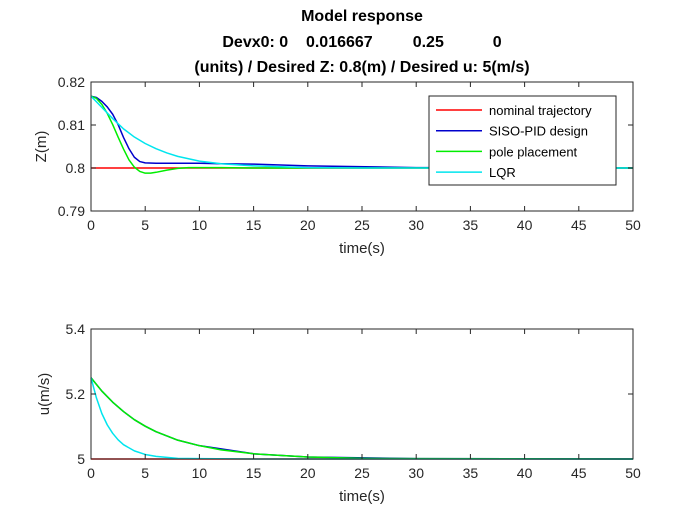 The width and height of the screenshot is (700, 525). What do you see at coordinates (362, 16) in the screenshot?
I see `figure-title-line-1: Model response` at bounding box center [362, 16].